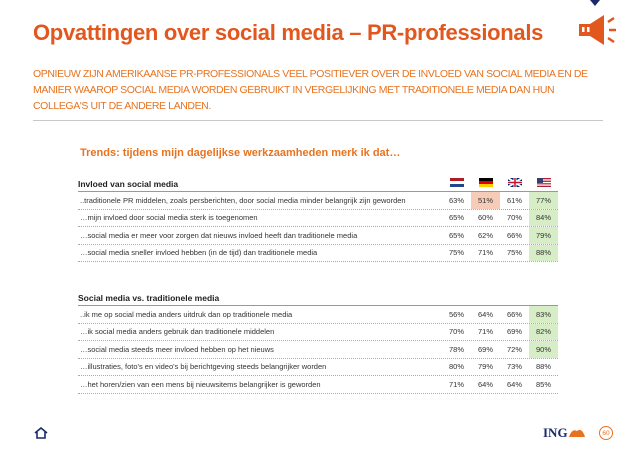  What do you see at coordinates (543, 217) in the screenshot?
I see `cell-value: 84%` at bounding box center [543, 217].